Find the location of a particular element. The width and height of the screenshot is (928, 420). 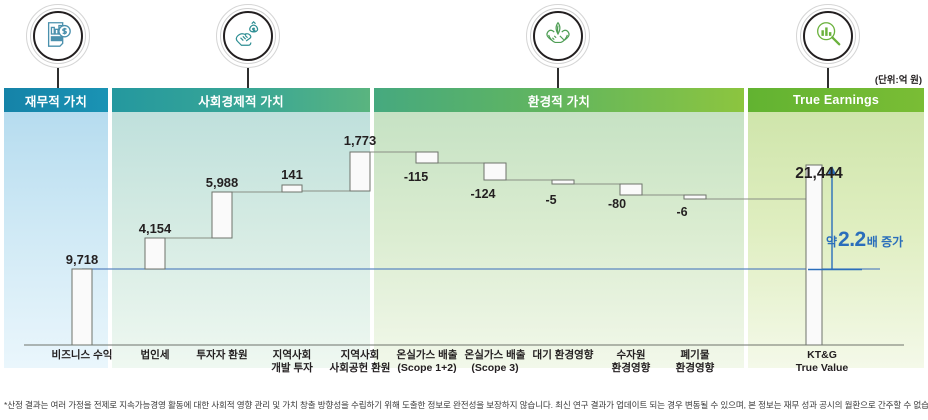

x-label-community-development: 지역사회 개발 투자 is located at coordinates (292, 361).